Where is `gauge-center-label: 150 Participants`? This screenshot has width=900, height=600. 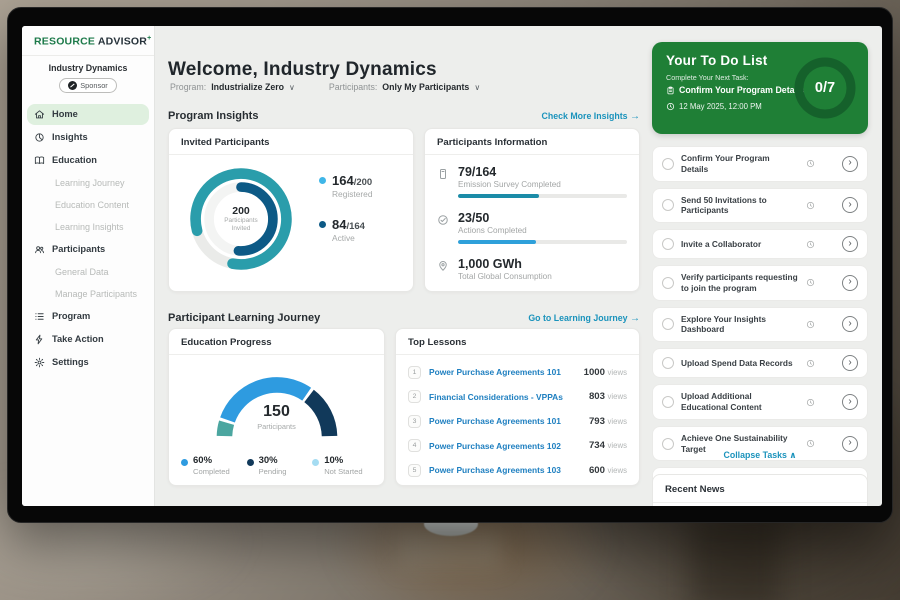 gauge-center-label: 150 Participants is located at coordinates (277, 417).